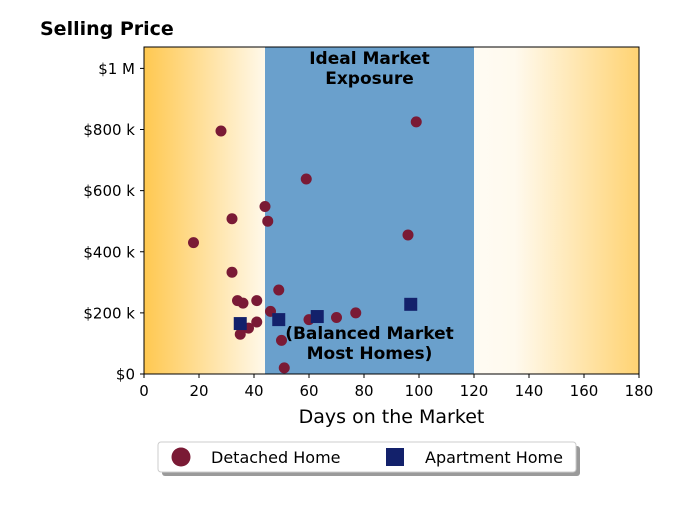  What do you see at coordinates (109, 252) in the screenshot?
I see `y-tick-label: $400 k` at bounding box center [109, 252].